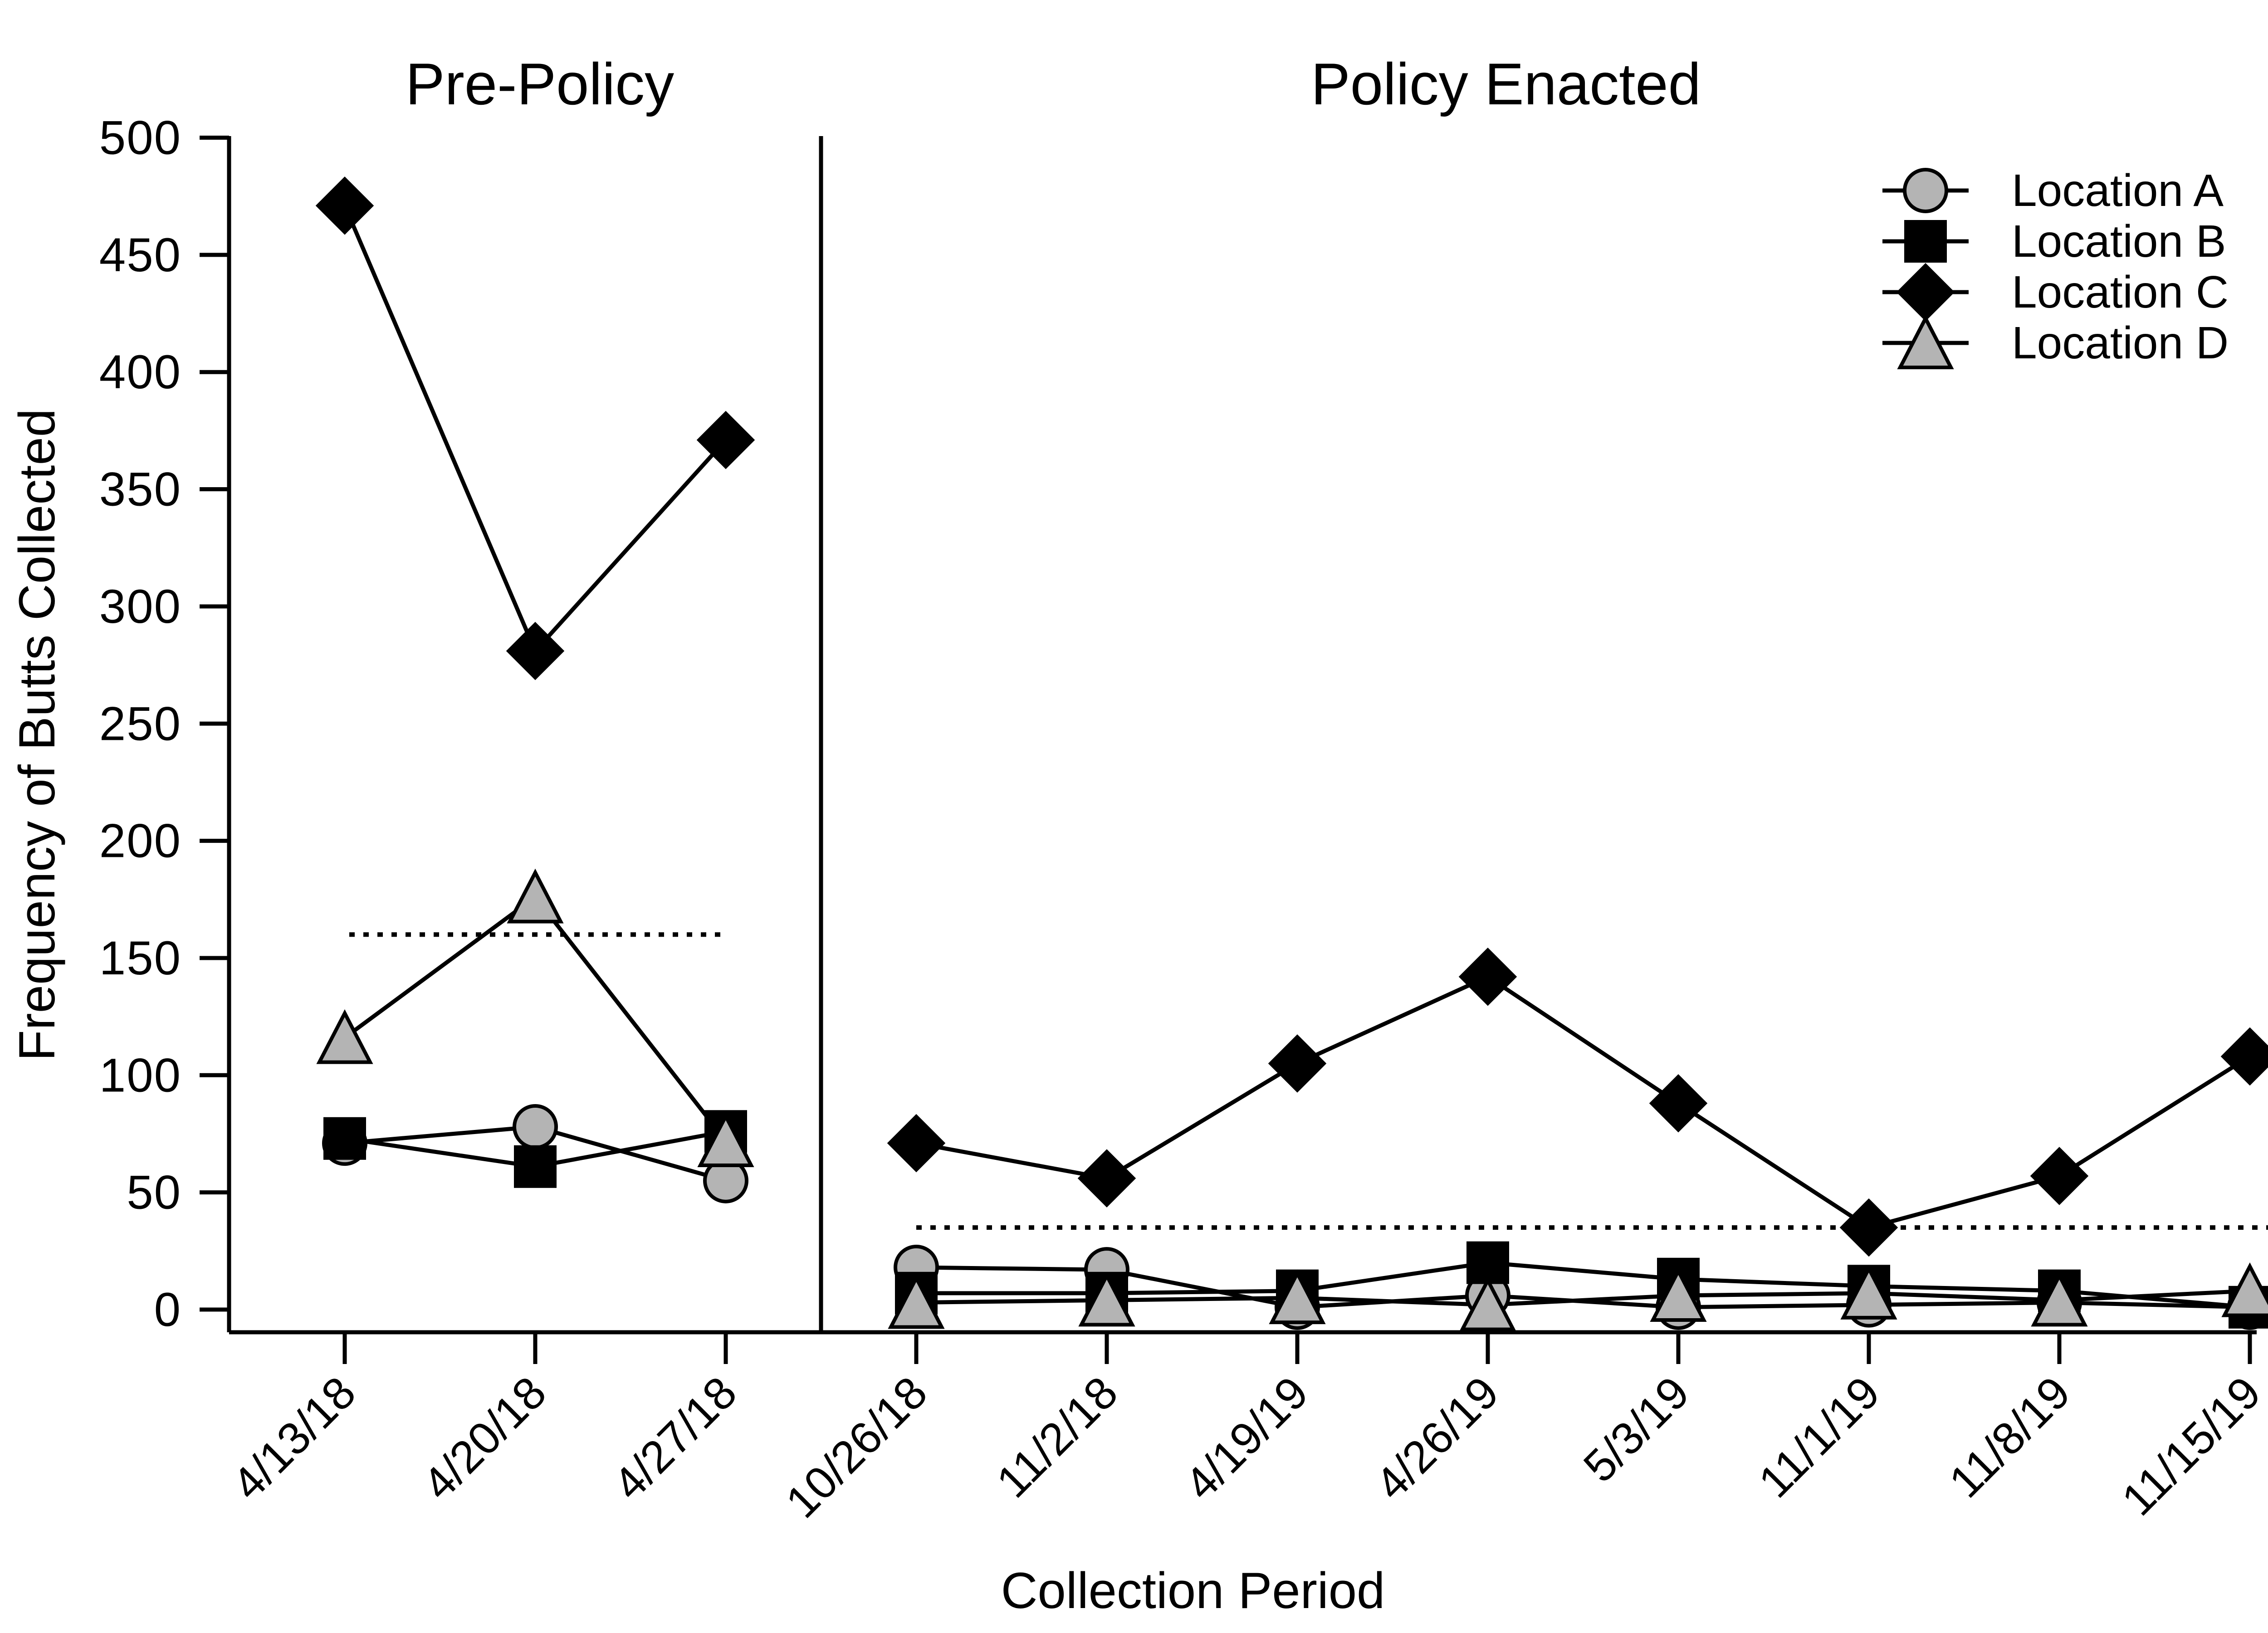 Image resolution: width=2268 pixels, height=1633 pixels. I want to click on x-tick-label: 11/2/18, so click(1058, 1437).